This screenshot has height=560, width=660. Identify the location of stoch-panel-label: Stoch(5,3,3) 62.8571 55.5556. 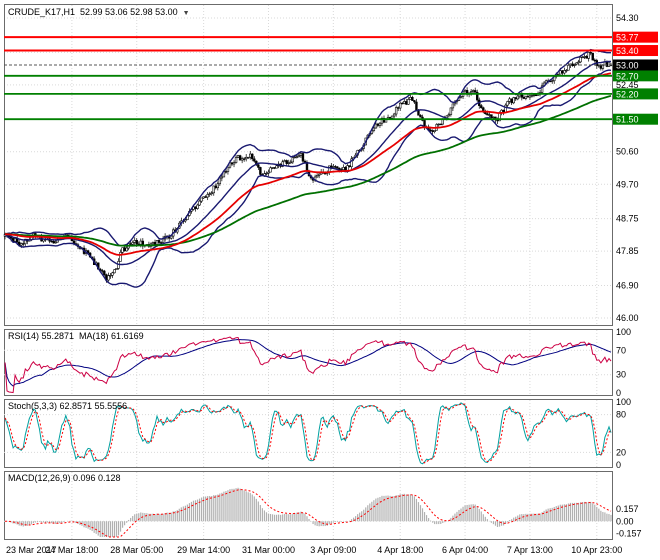
(67, 406).